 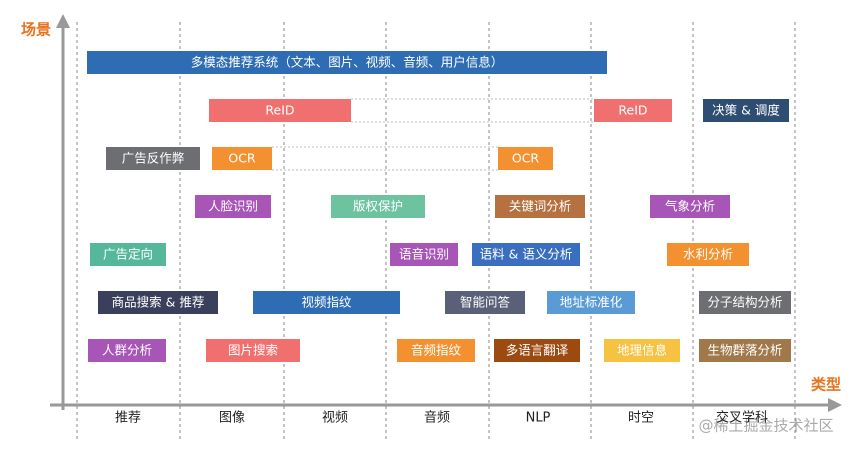 I want to click on scenario-label: 气象分析, so click(x=690, y=206).